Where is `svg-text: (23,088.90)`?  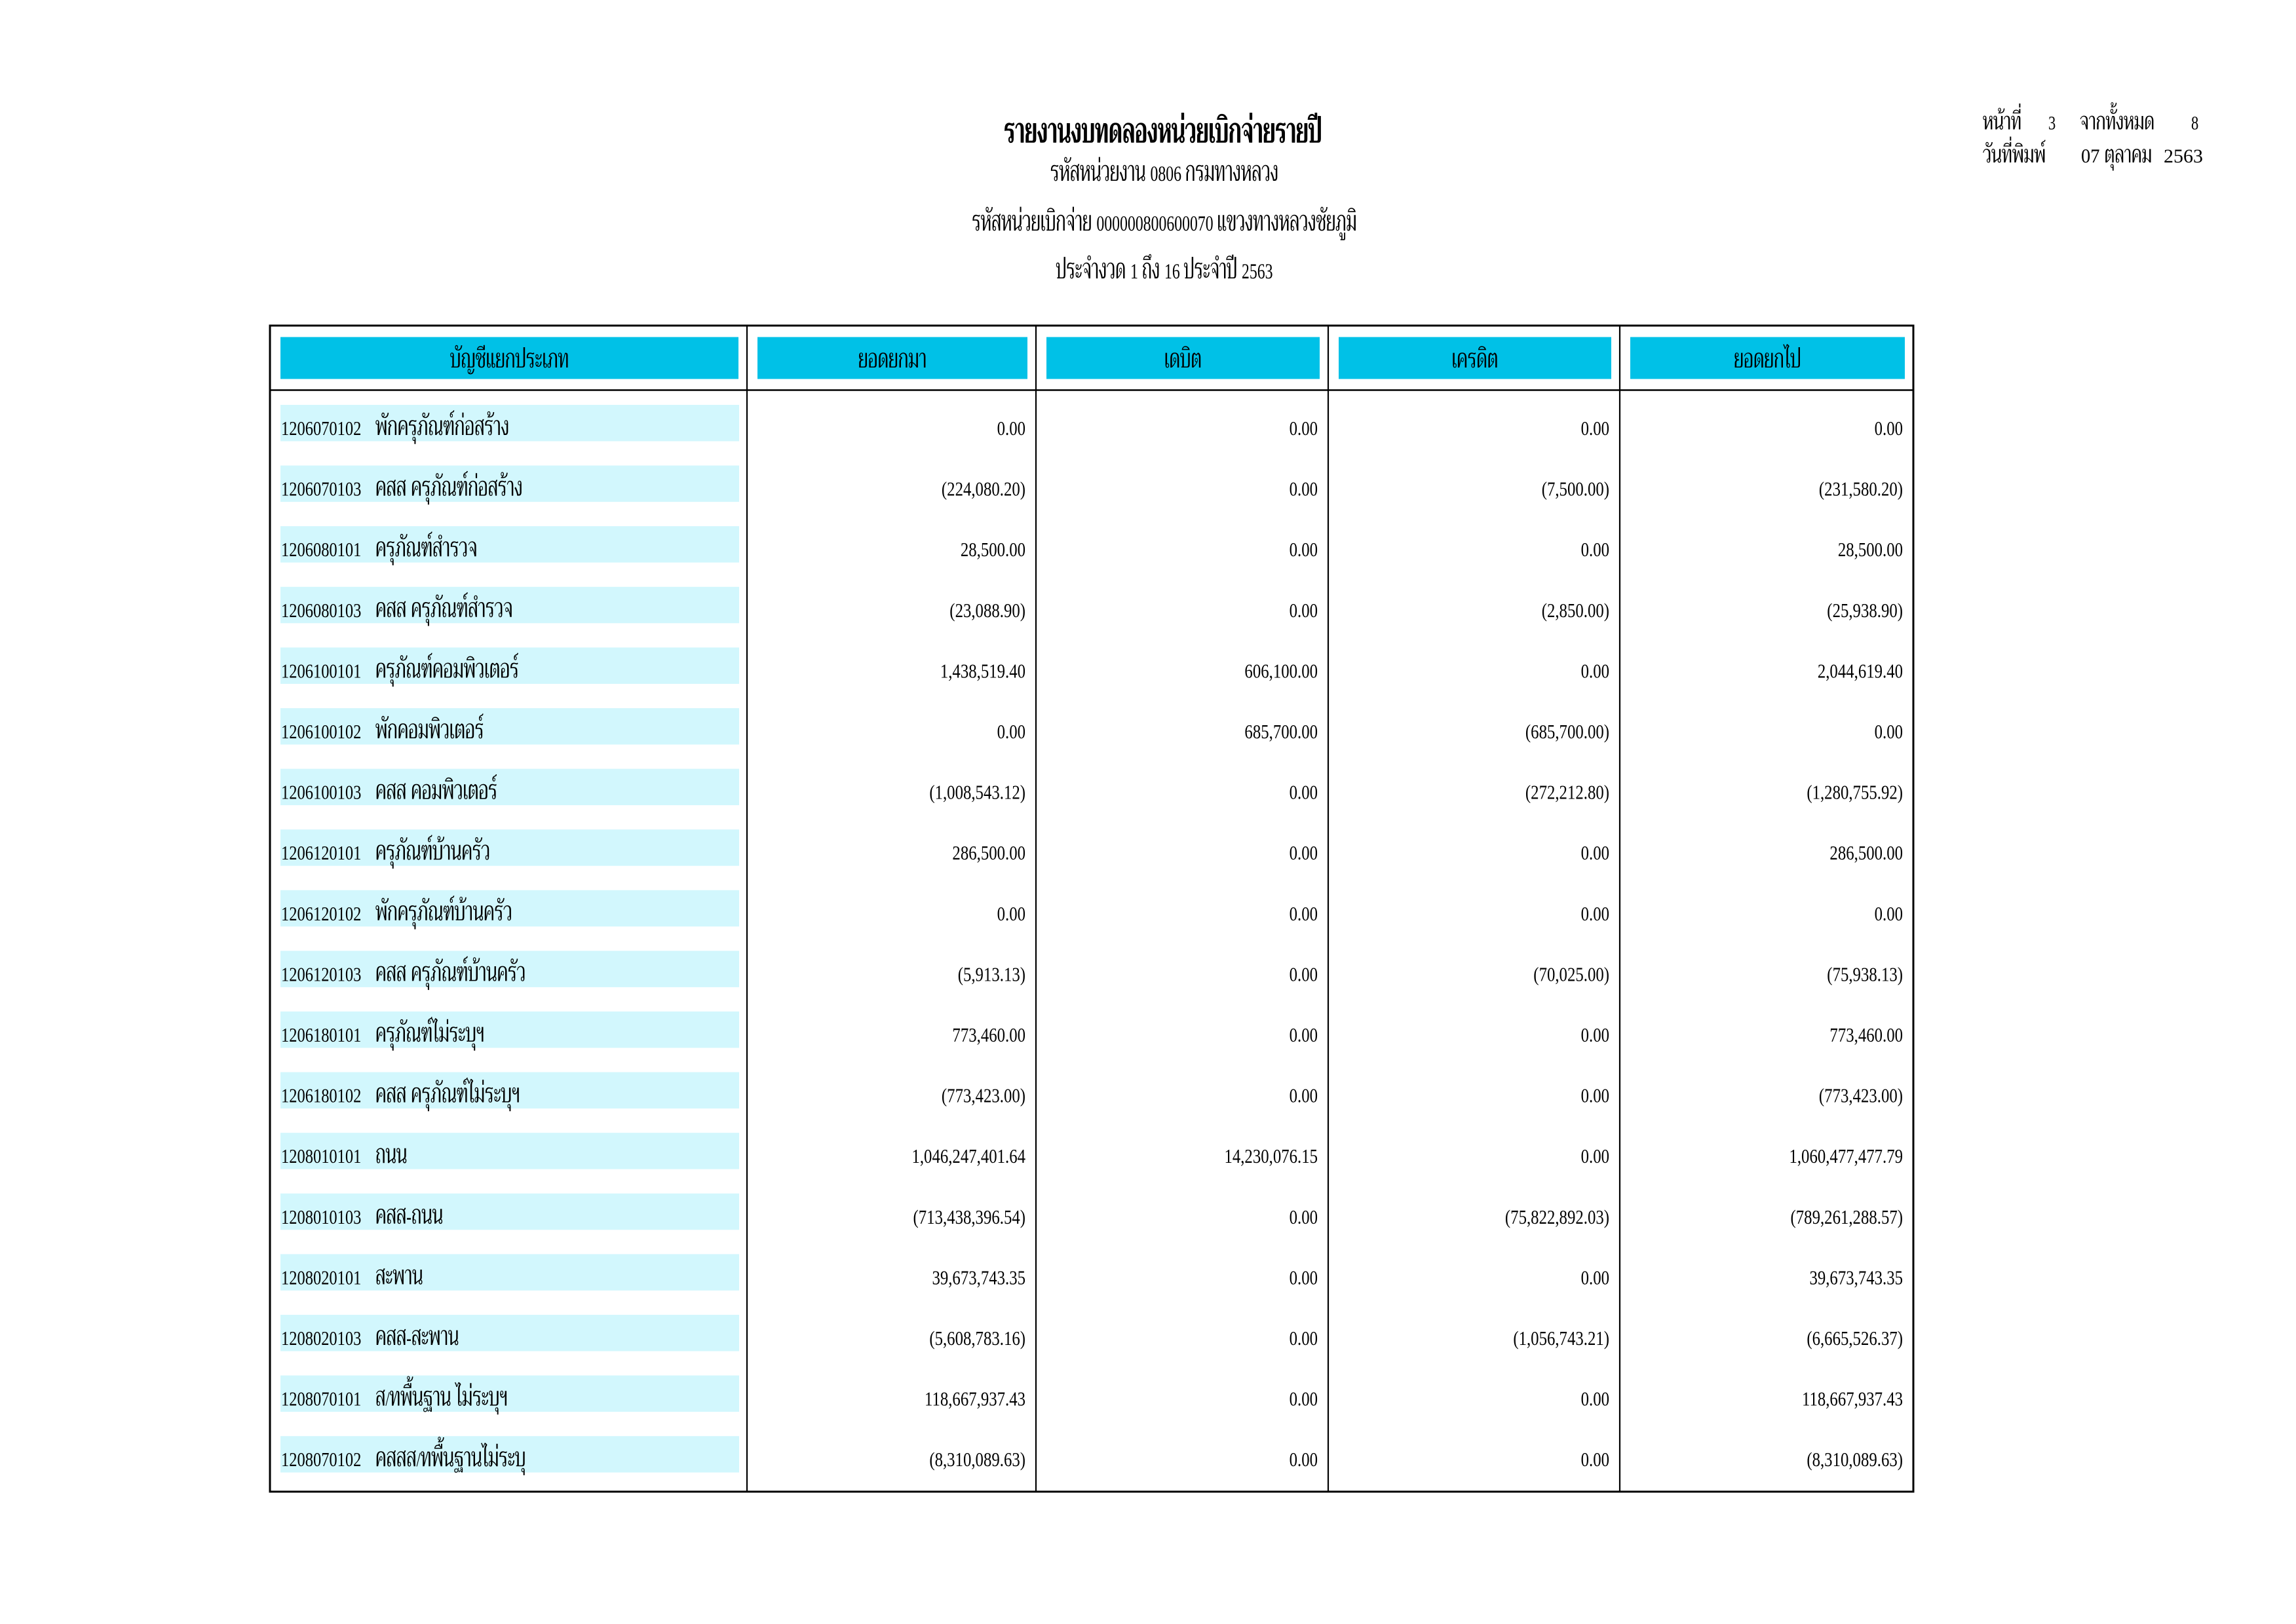
svg-text: (23,088.90) is located at coordinates (987, 610).